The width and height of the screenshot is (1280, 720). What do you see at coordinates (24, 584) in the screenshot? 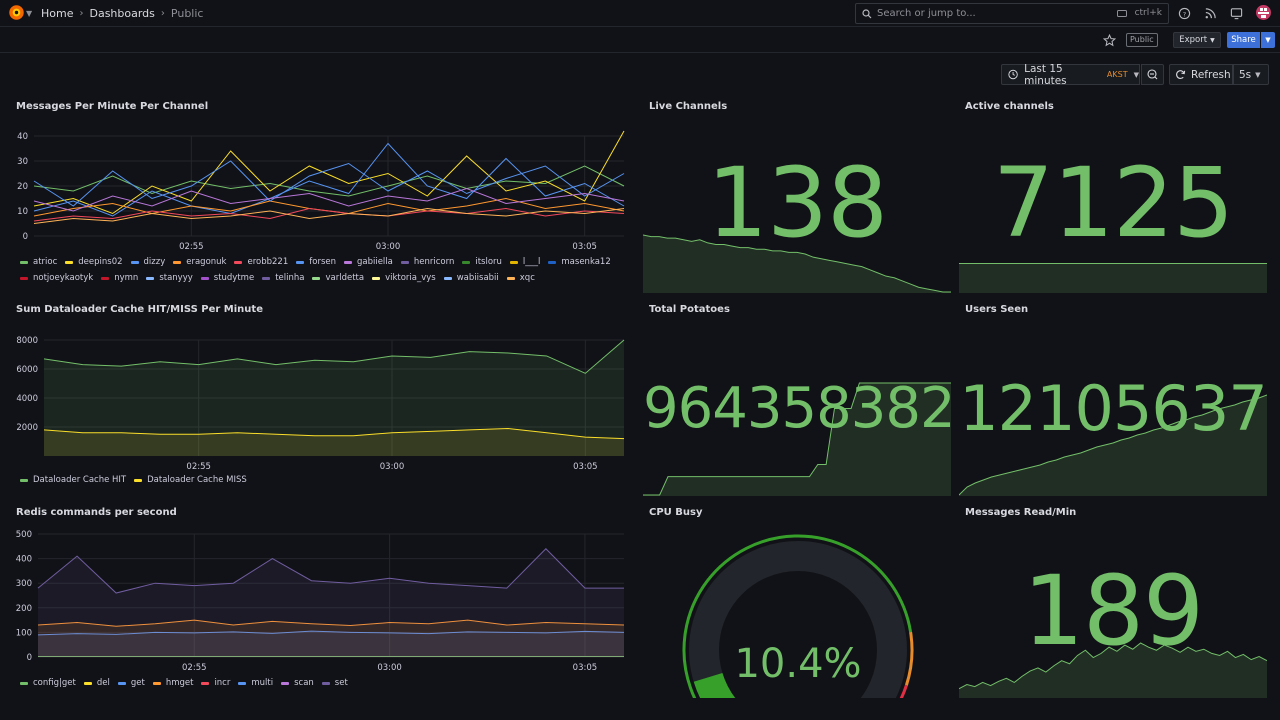
I see `y-tick-label: 300` at bounding box center [24, 584].